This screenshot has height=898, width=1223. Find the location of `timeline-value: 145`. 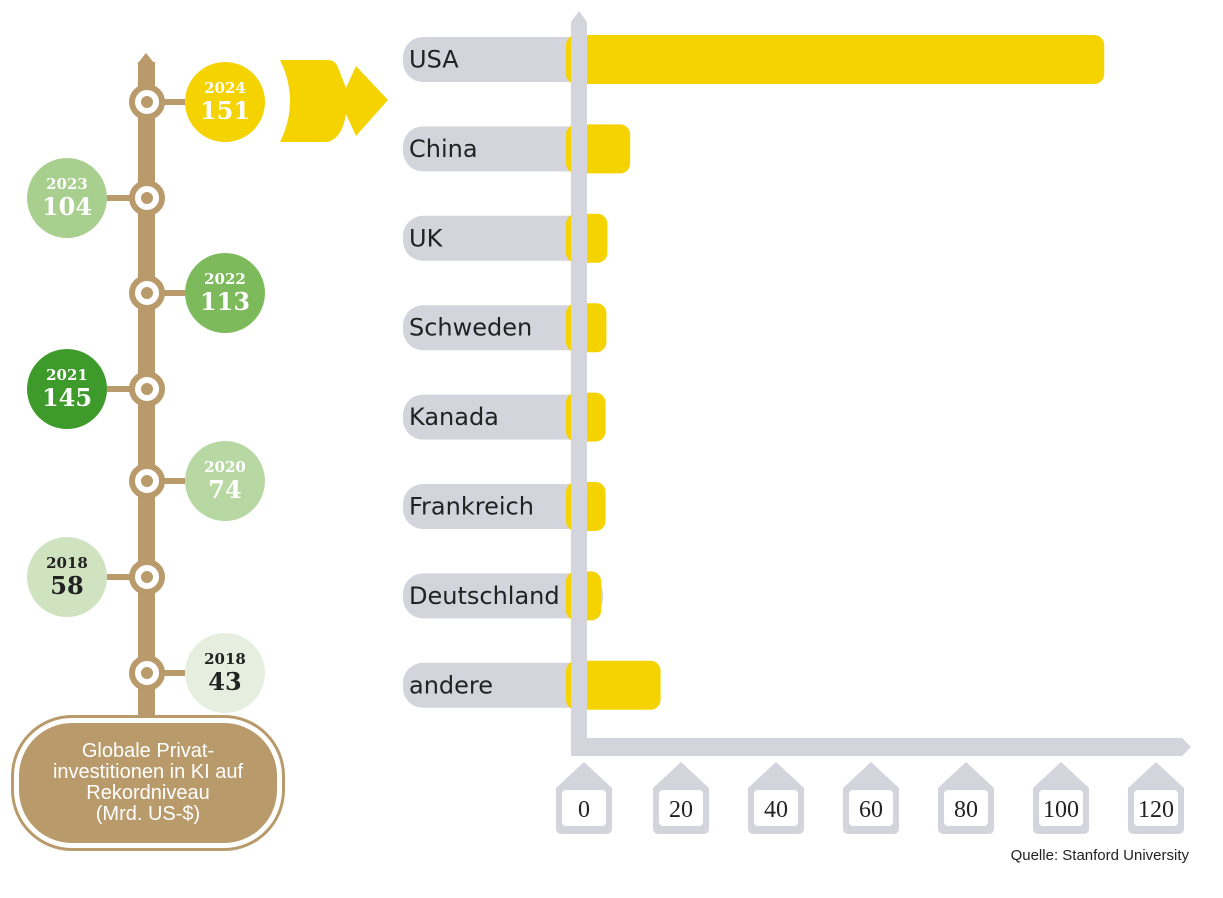

timeline-value: 145 is located at coordinates (67, 397).